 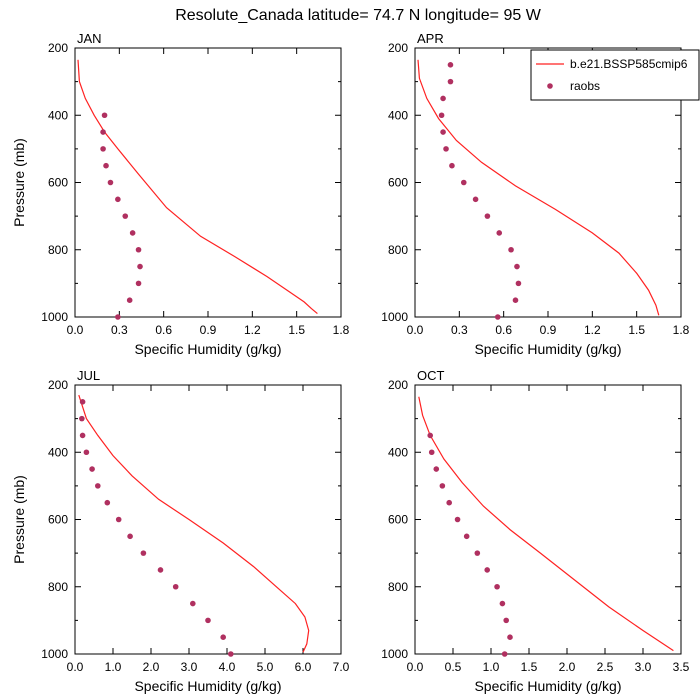 What do you see at coordinates (58, 183) in the screenshot?
I see `y-tick-label: 600` at bounding box center [58, 183].